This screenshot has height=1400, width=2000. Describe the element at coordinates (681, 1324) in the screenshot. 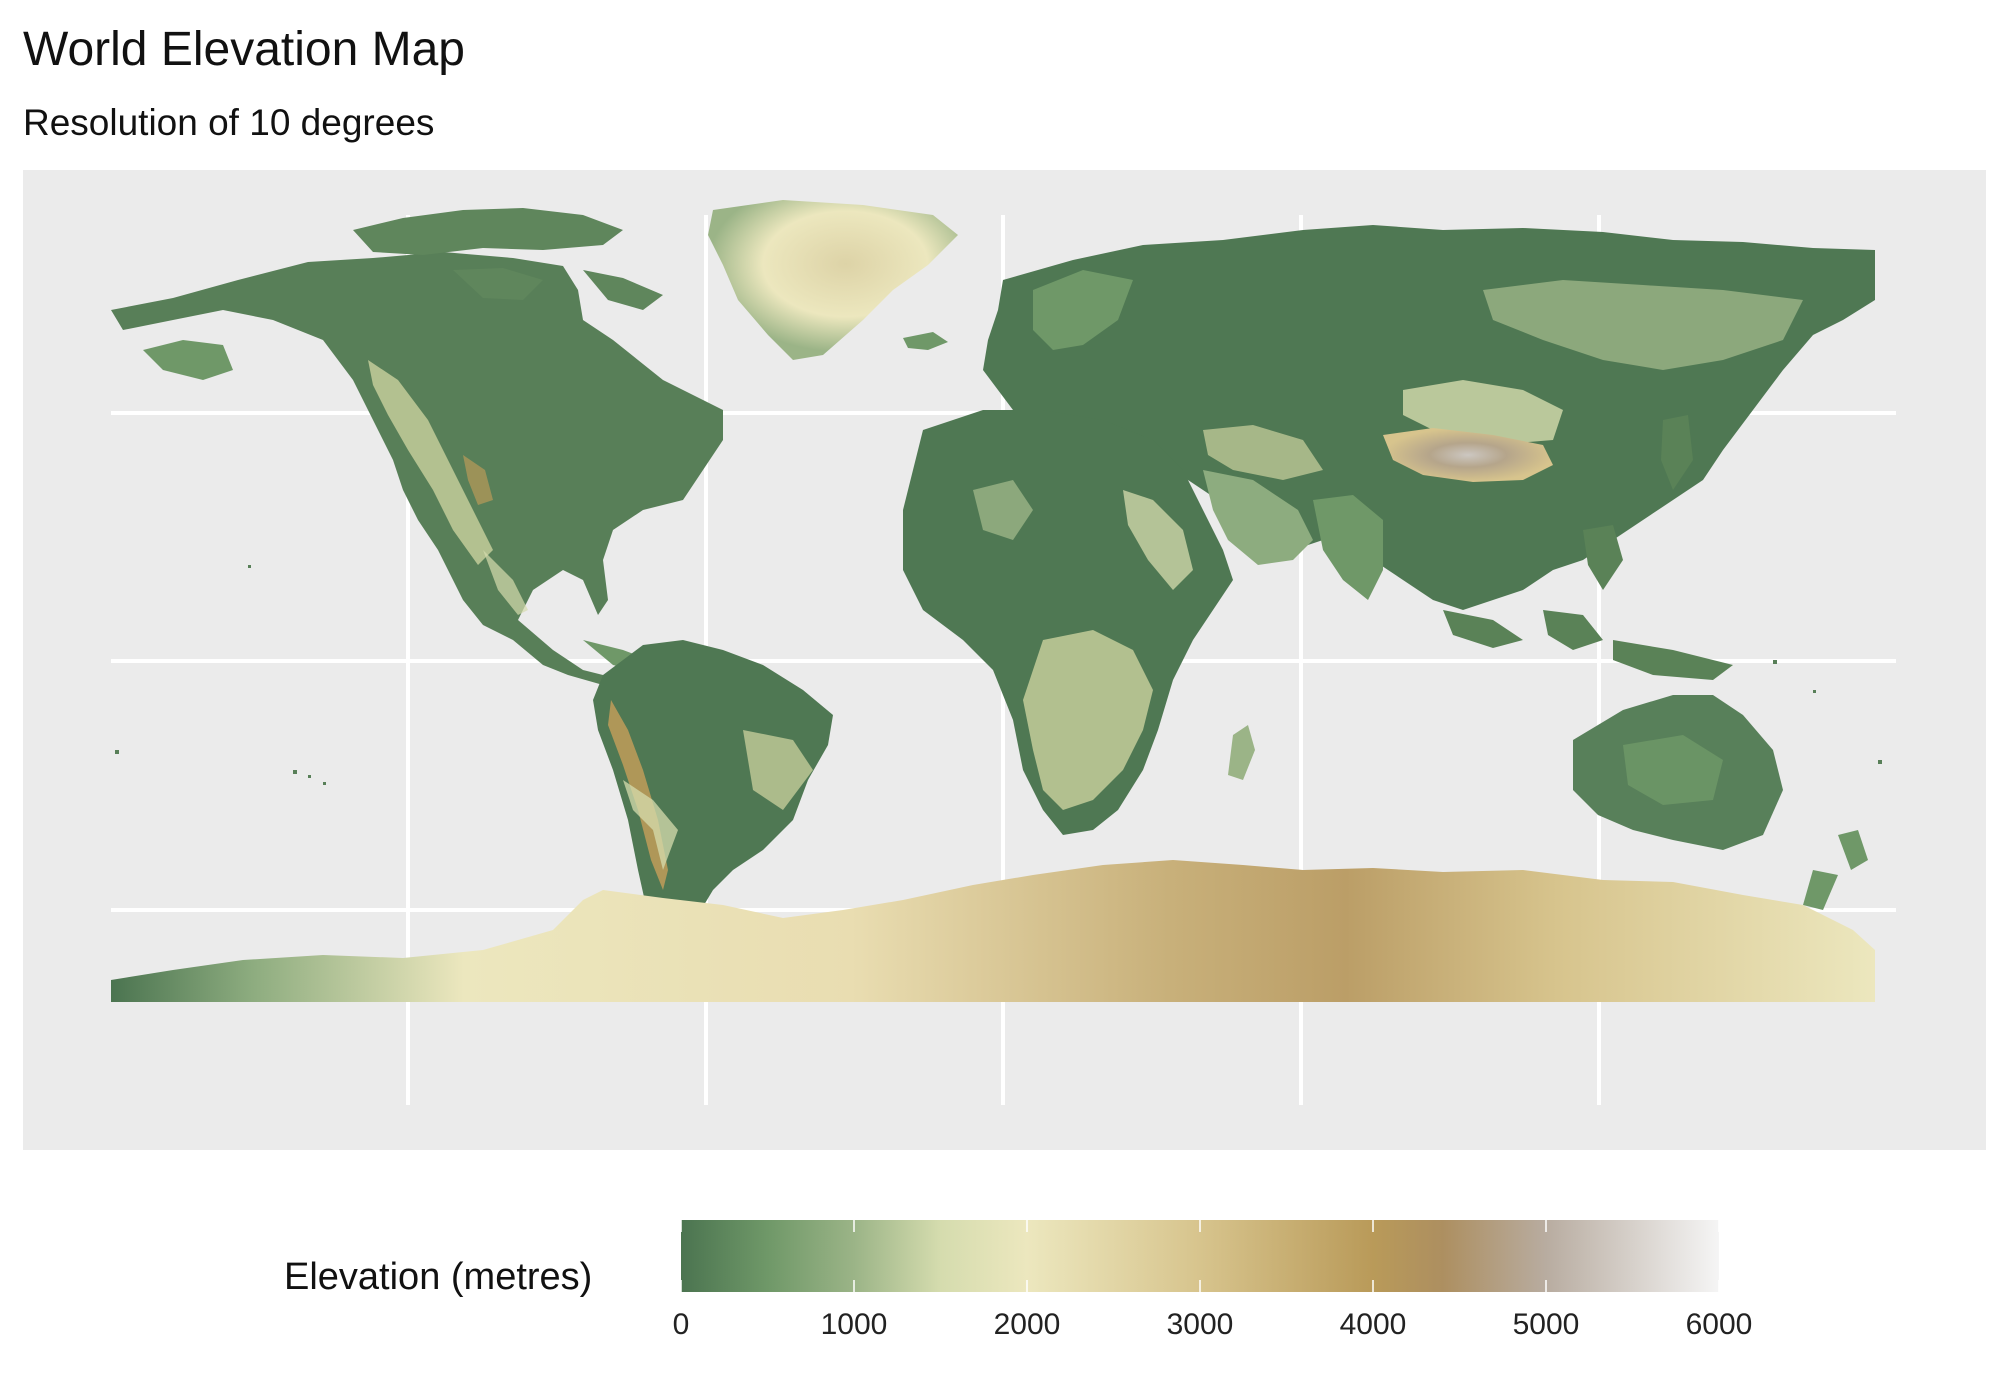

I see `colorbar-tick-label: 0` at that location.